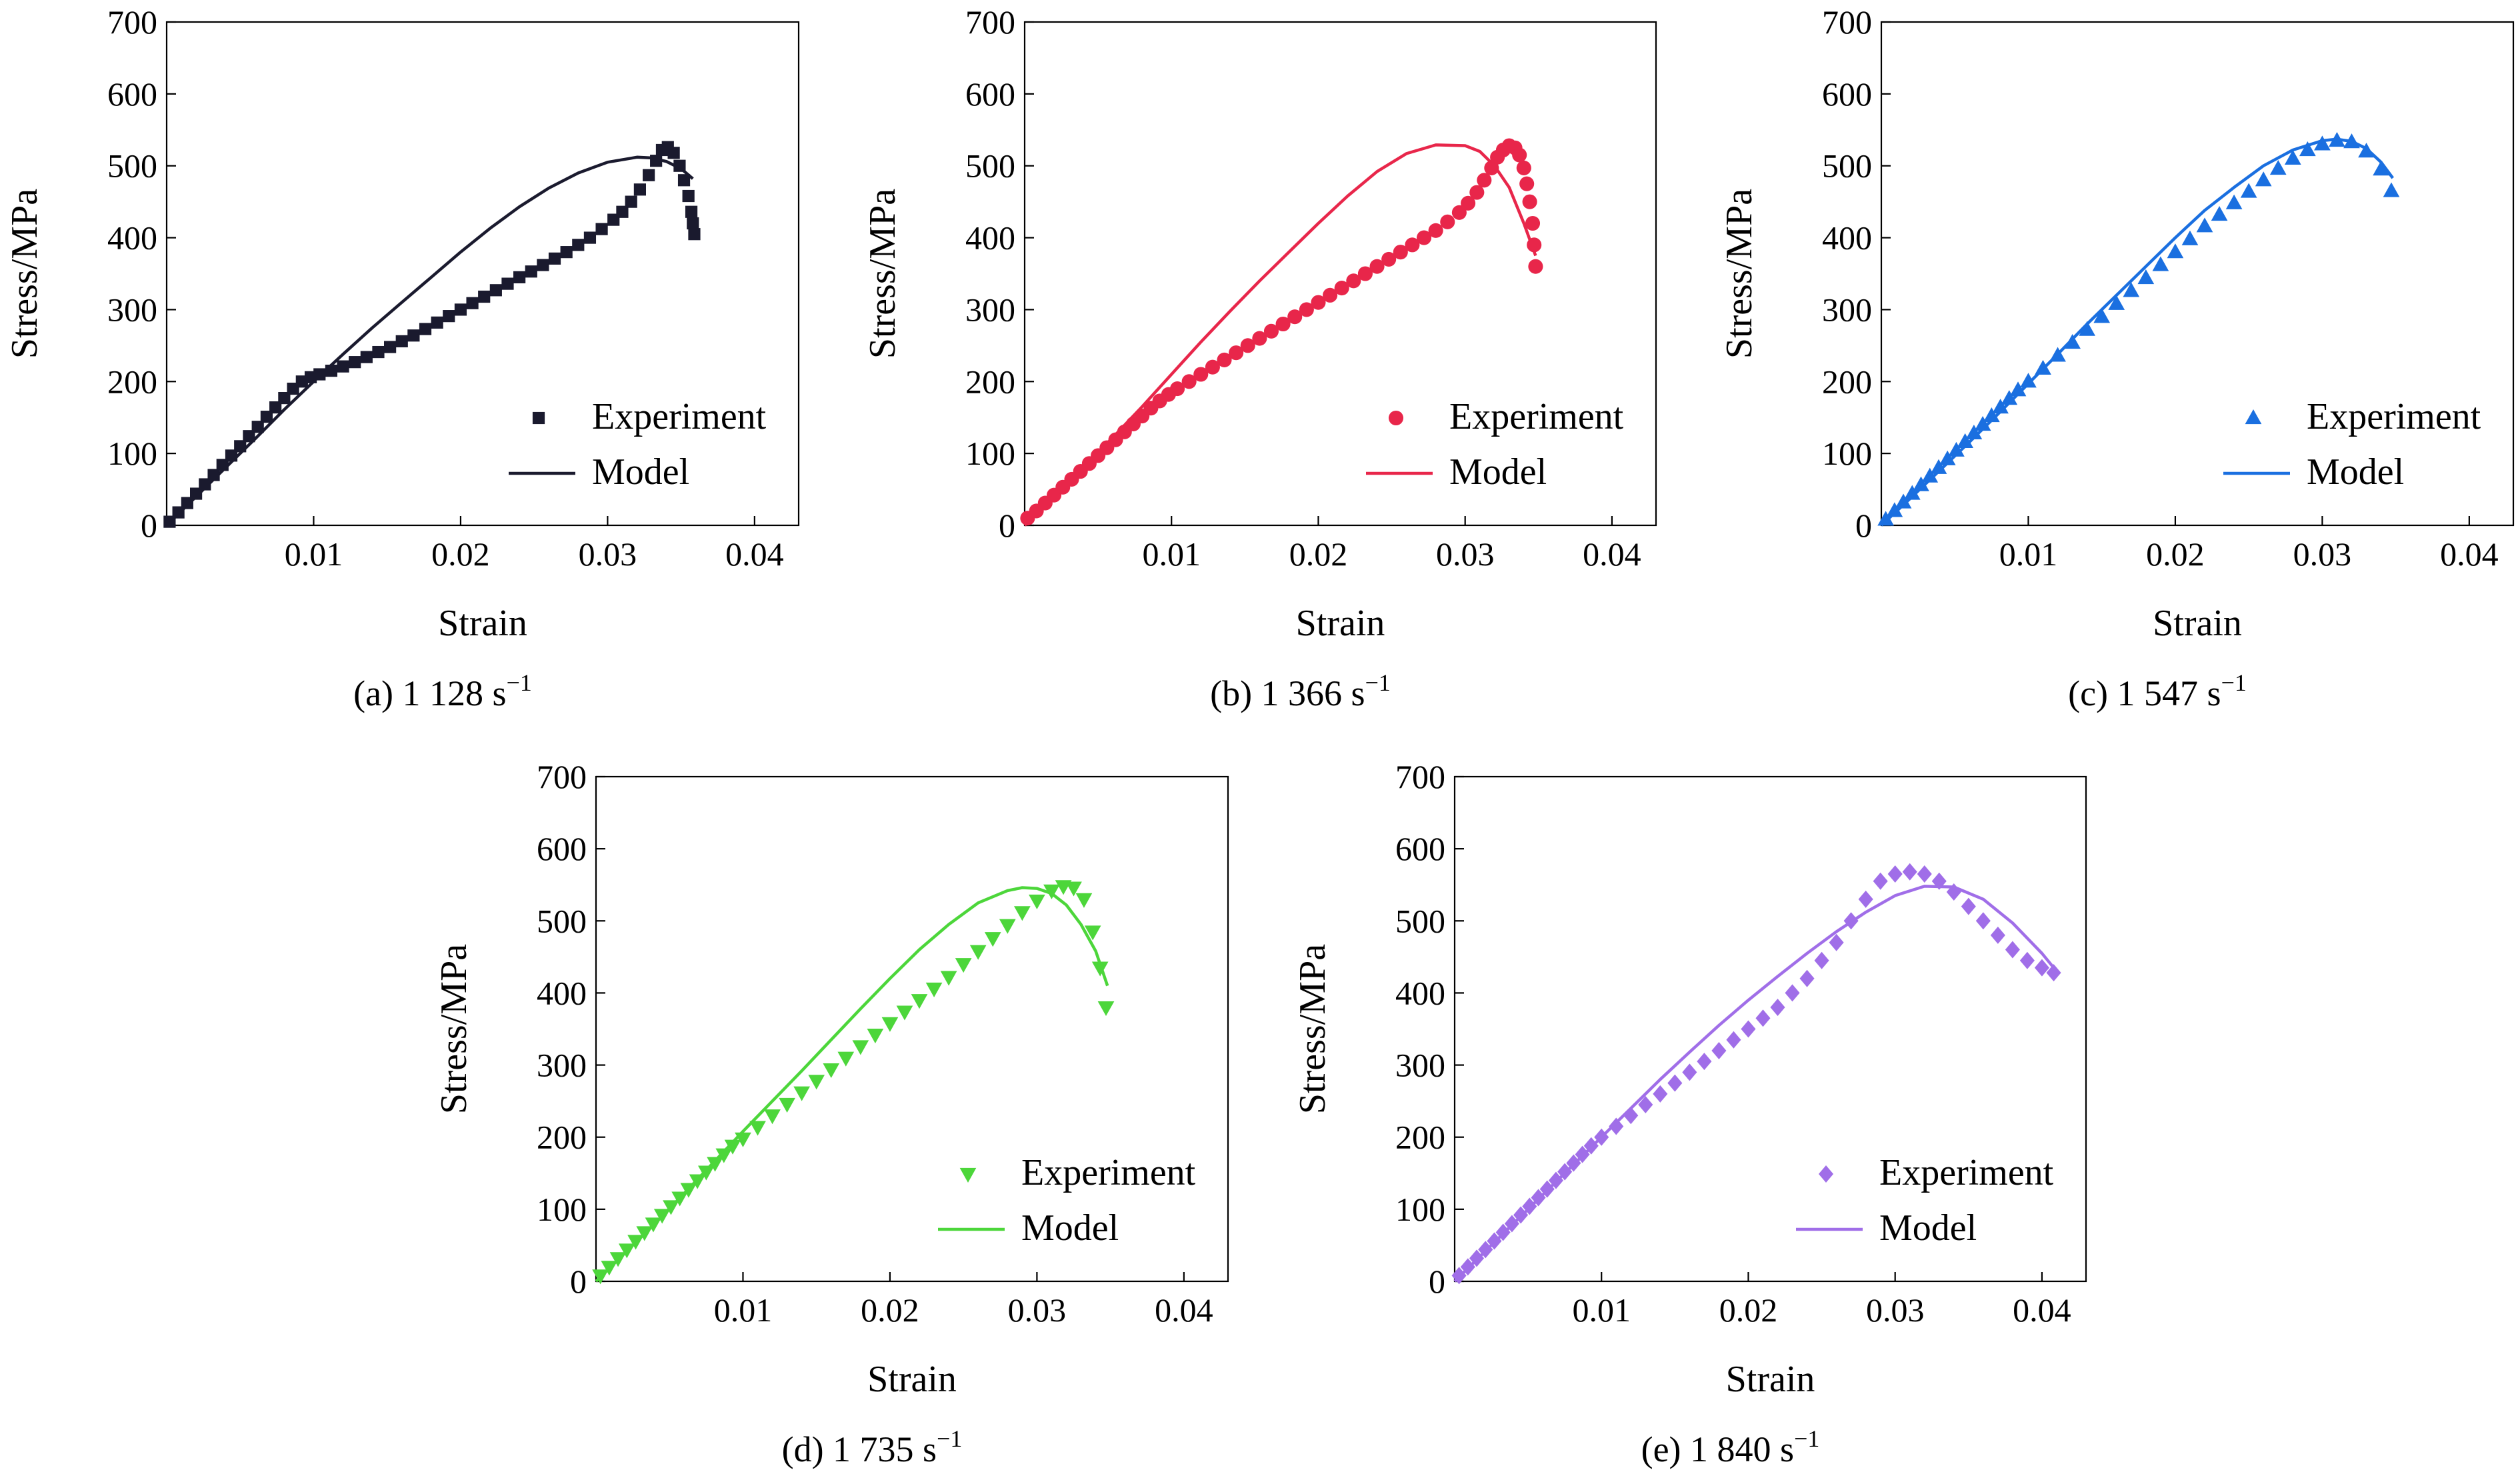  Describe the element at coordinates (743, 1310) in the screenshot. I see `x-tick-label: 0.01` at that location.